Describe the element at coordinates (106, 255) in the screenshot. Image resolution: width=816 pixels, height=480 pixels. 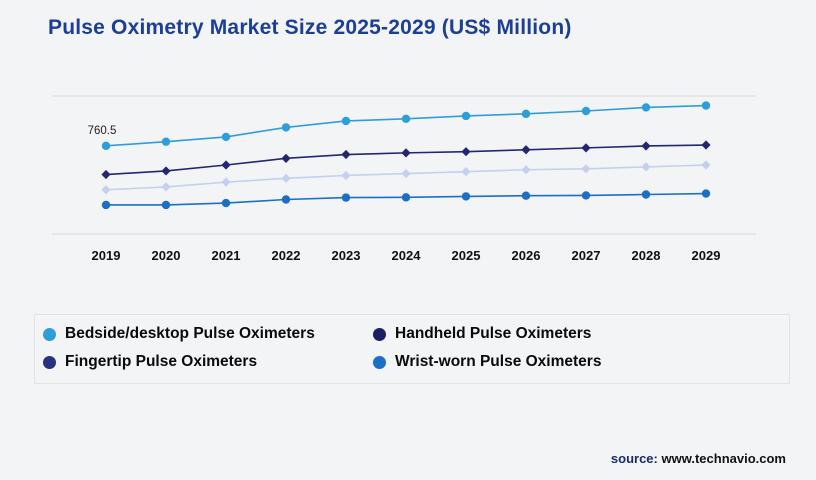
I see `svg-text: 2019` at that location.